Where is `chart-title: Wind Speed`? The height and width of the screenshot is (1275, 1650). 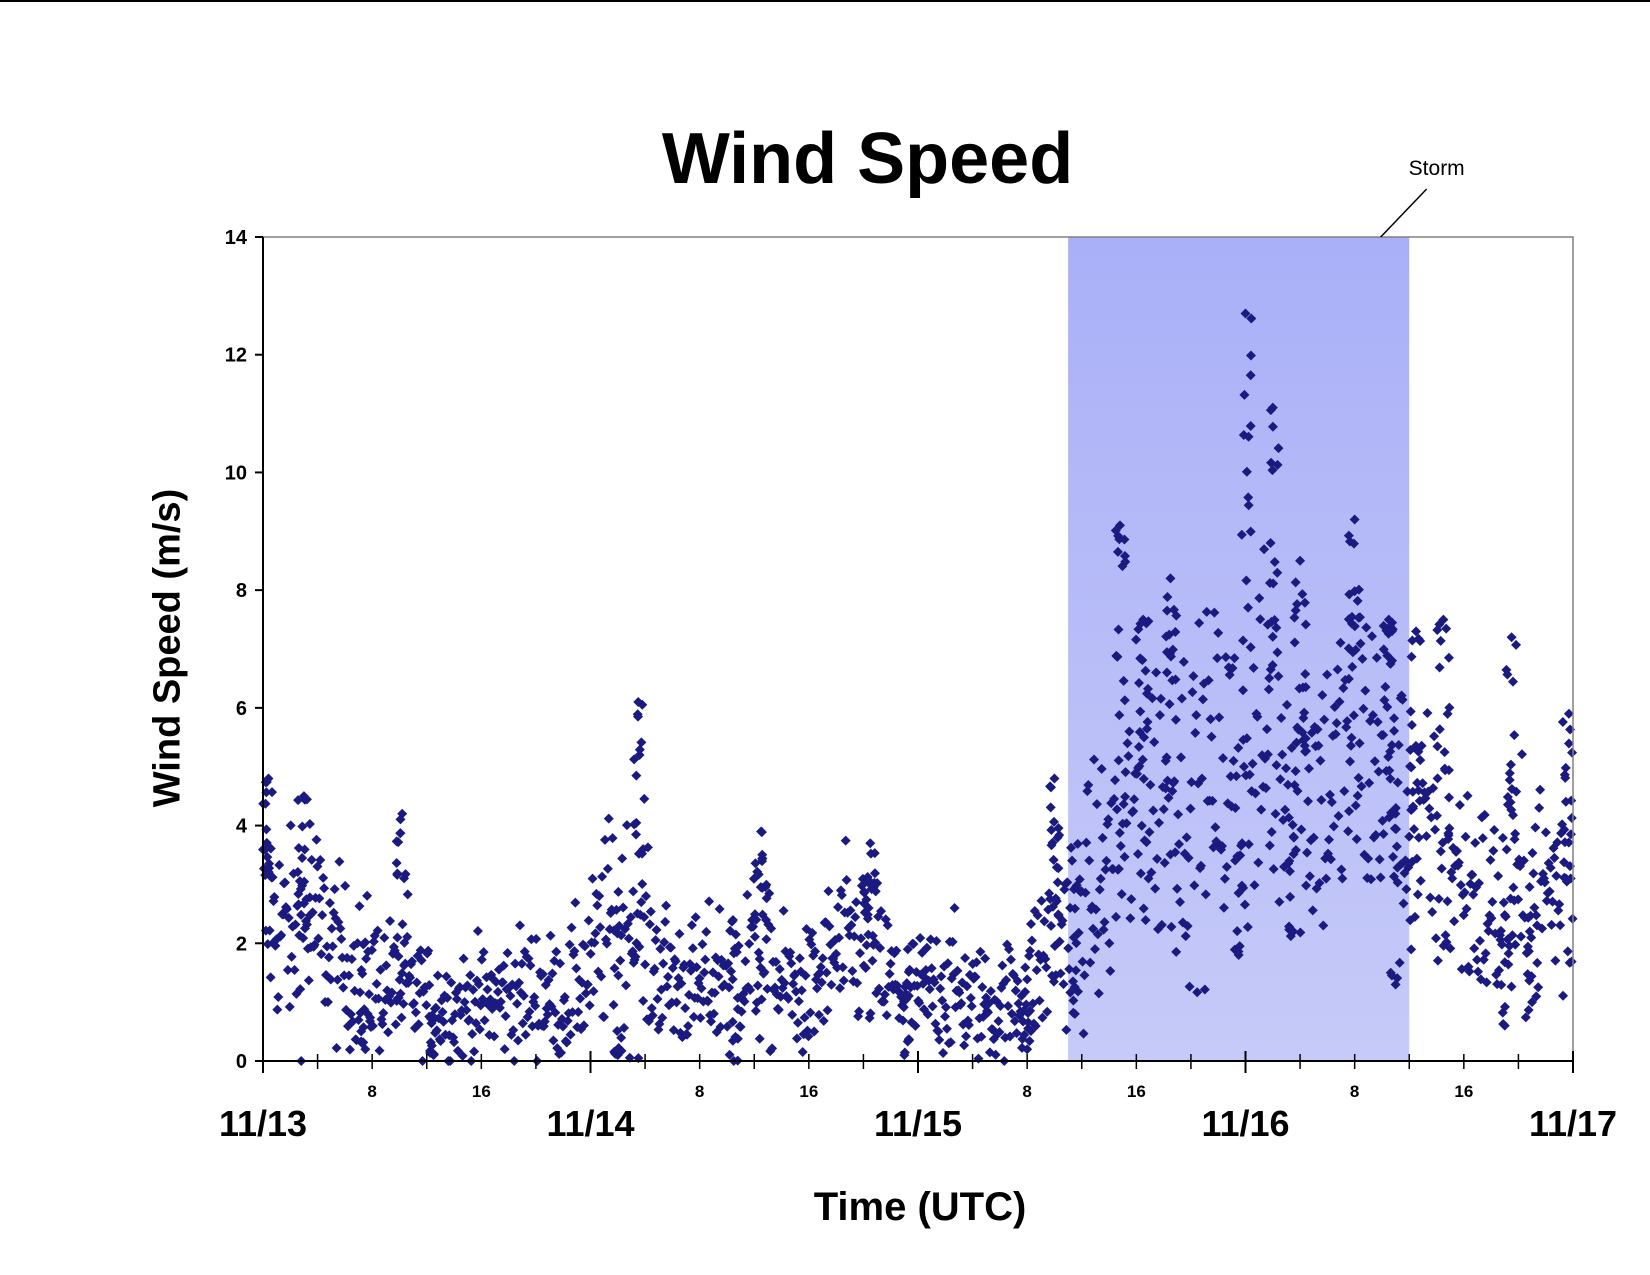 chart-title: Wind Speed is located at coordinates (867, 159).